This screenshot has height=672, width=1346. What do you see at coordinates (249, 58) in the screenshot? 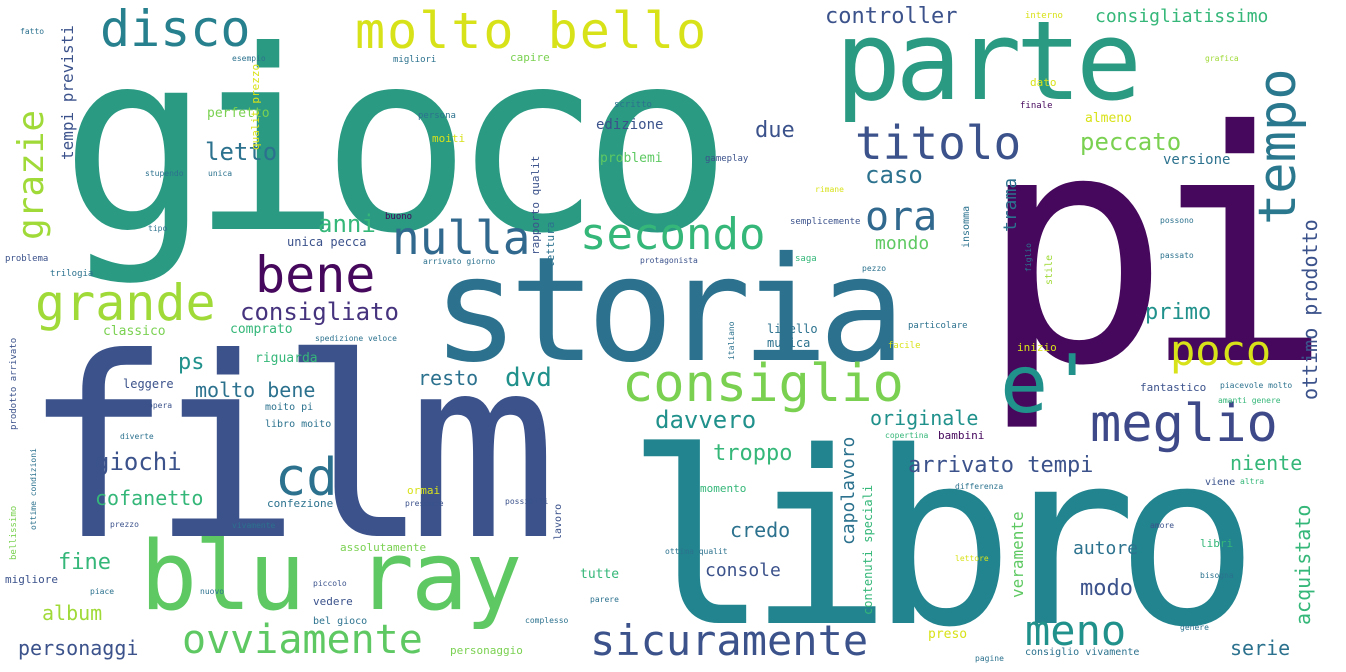
I see `word-esempio: esempio` at bounding box center [249, 58].